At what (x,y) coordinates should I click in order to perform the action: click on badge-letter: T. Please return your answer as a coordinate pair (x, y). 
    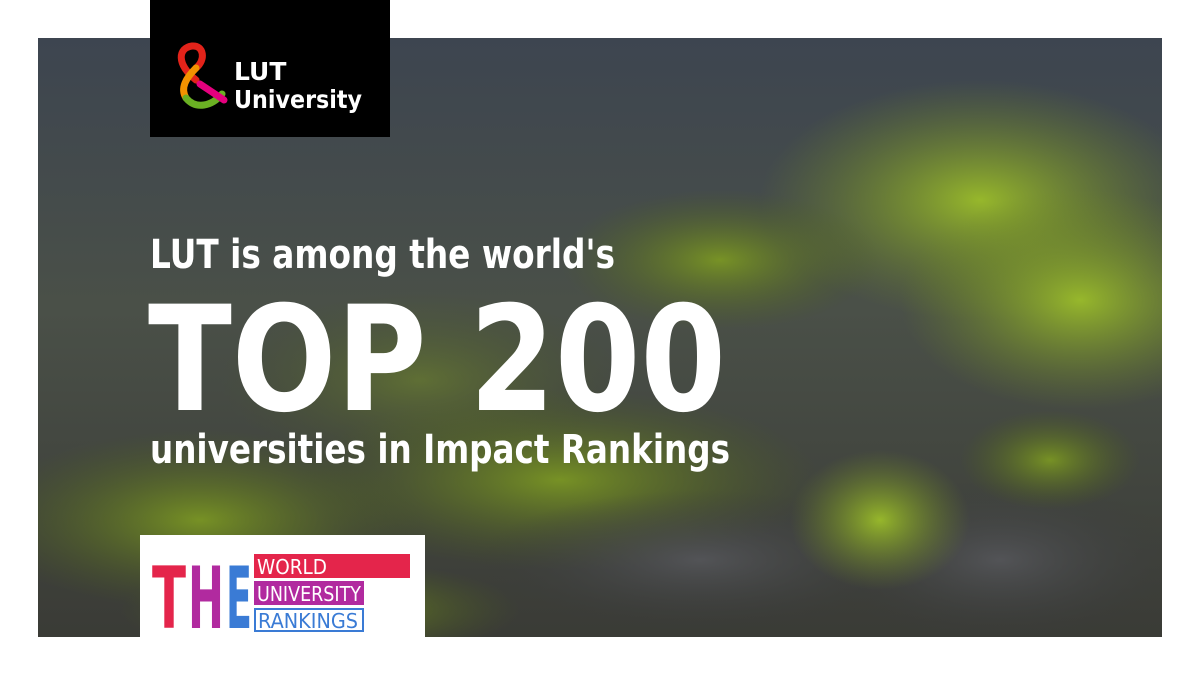
    Looking at the image, I should click on (169, 599).